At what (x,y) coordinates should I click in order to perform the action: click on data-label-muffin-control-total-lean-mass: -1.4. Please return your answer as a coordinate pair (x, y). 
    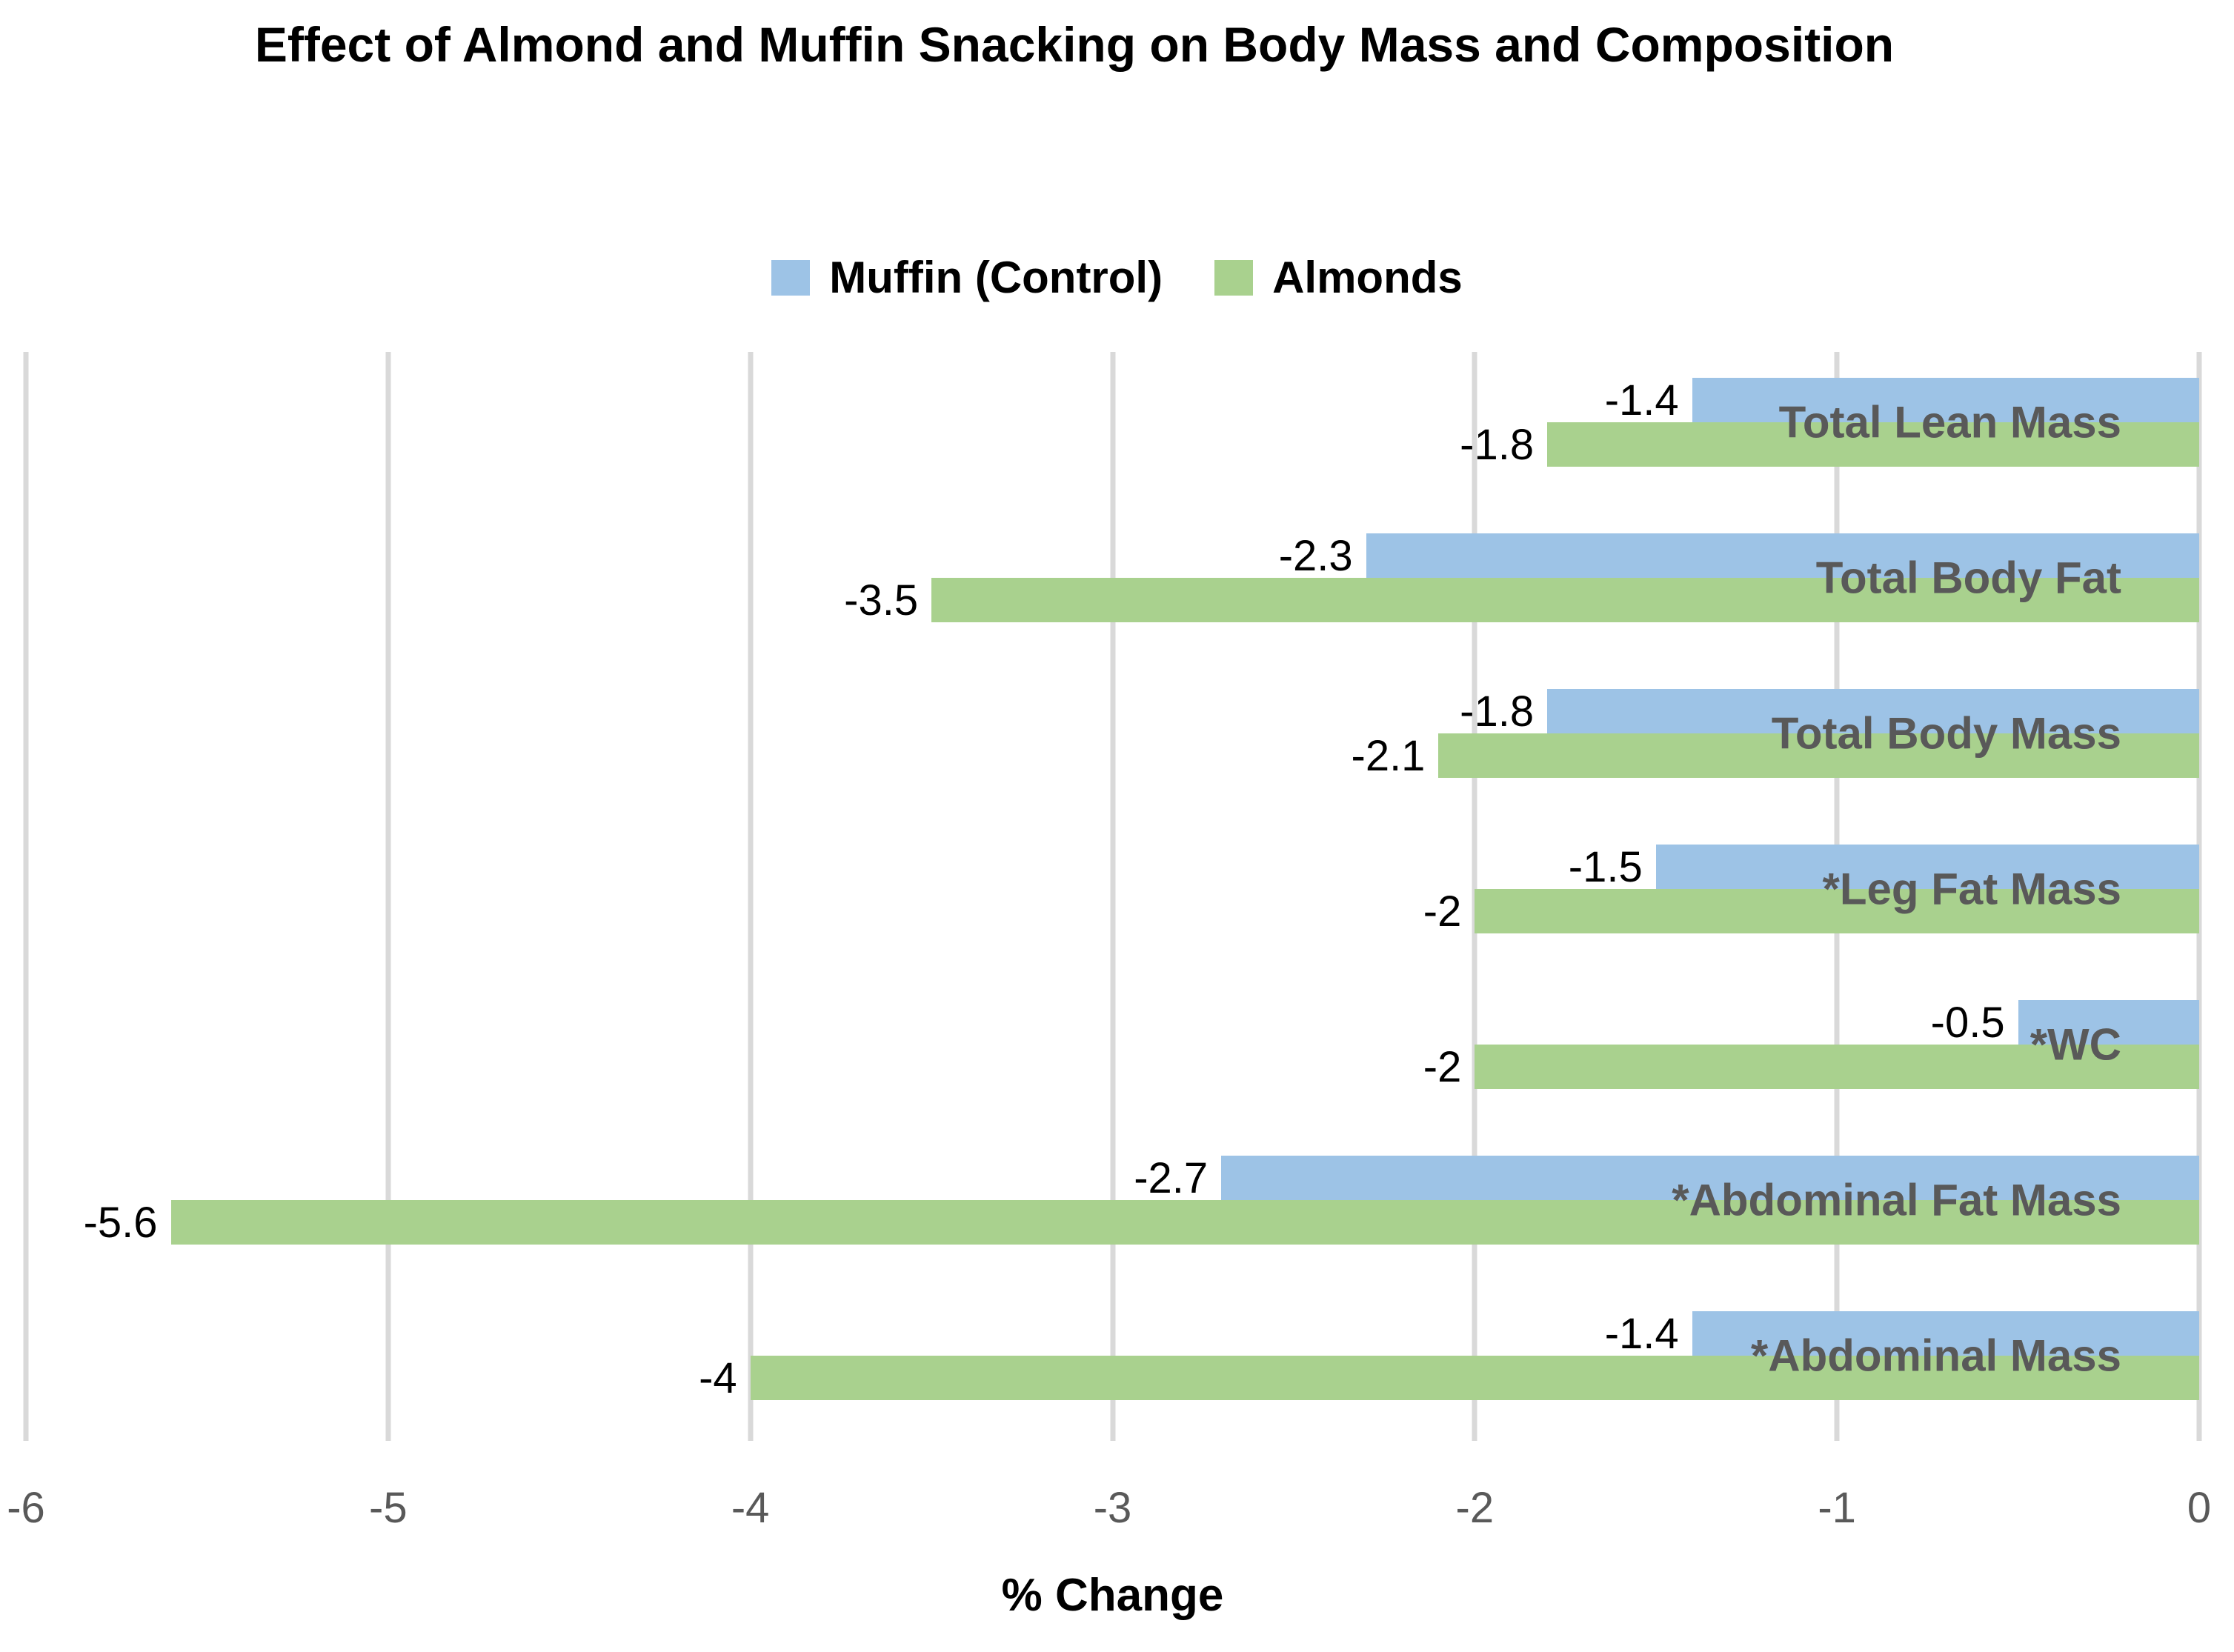
    Looking at the image, I should click on (1641, 400).